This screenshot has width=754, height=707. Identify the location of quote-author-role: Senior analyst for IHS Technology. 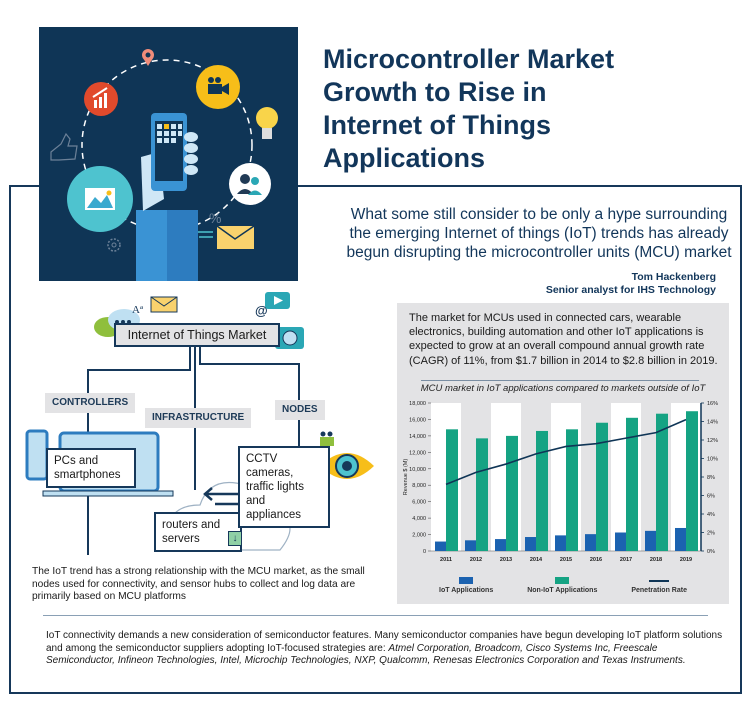
(630, 290).